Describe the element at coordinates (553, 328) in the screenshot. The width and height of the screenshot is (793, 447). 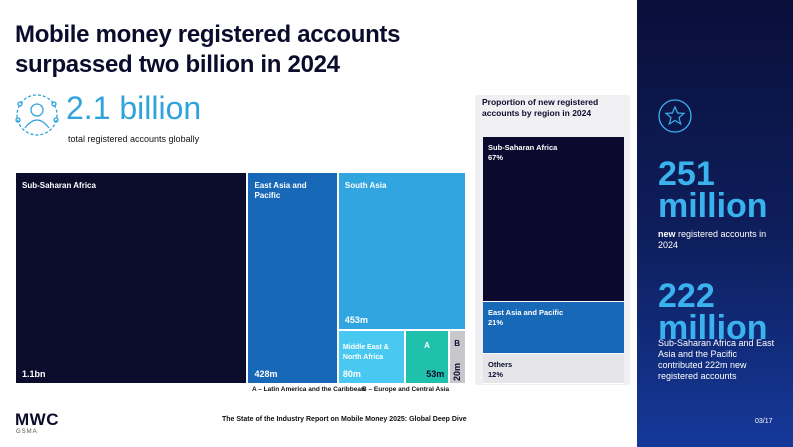
I see `bar-segment: East Asia and Pacific 21%` at that location.